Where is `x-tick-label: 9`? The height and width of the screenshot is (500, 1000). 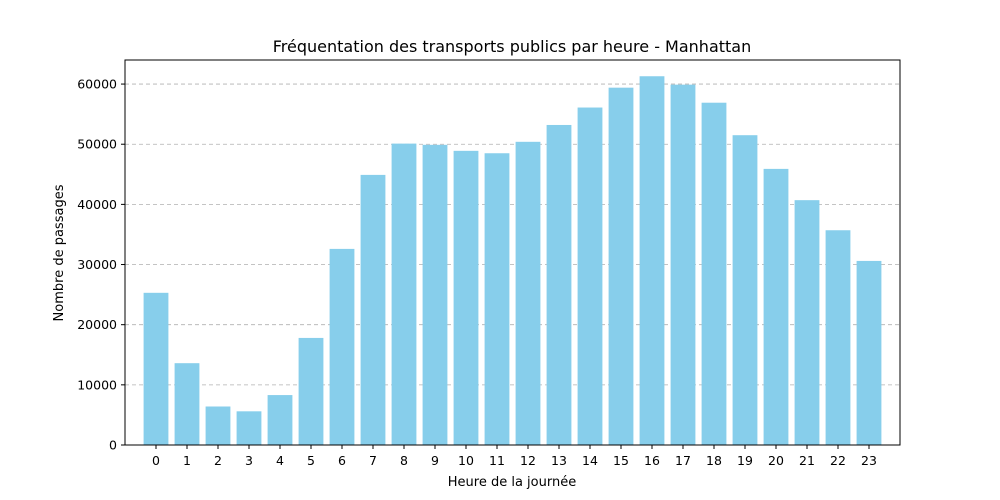 x-tick-label: 9 is located at coordinates (435, 460).